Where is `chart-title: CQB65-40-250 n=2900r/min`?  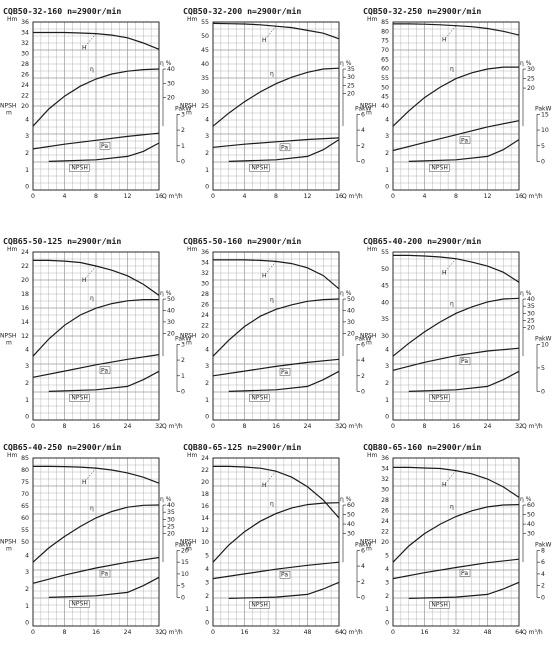 chart-title: CQB65-40-250 n=2900r/min is located at coordinates (62, 447).